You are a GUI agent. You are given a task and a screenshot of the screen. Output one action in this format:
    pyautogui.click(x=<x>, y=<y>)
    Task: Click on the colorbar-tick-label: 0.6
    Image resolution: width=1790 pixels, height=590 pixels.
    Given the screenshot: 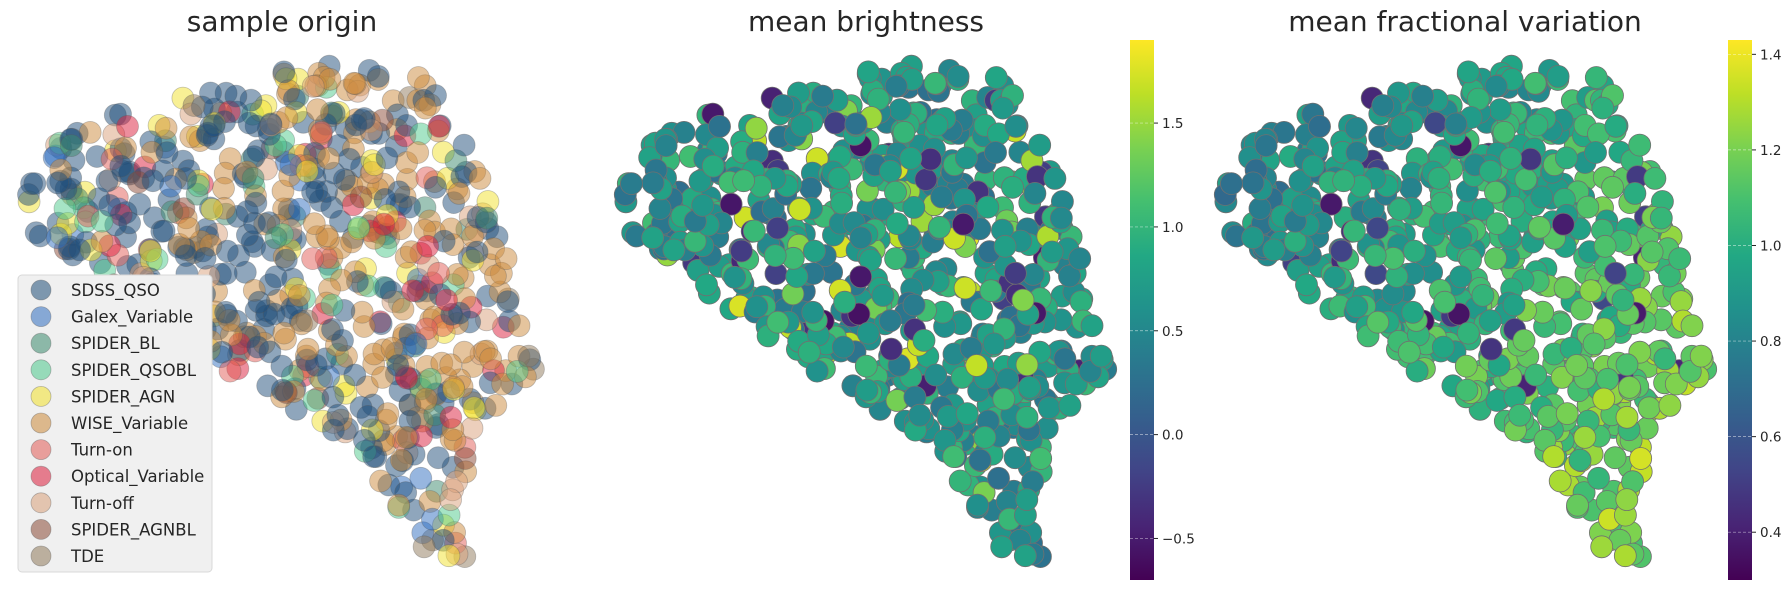 What is the action you would take?
    pyautogui.click(x=1770, y=438)
    